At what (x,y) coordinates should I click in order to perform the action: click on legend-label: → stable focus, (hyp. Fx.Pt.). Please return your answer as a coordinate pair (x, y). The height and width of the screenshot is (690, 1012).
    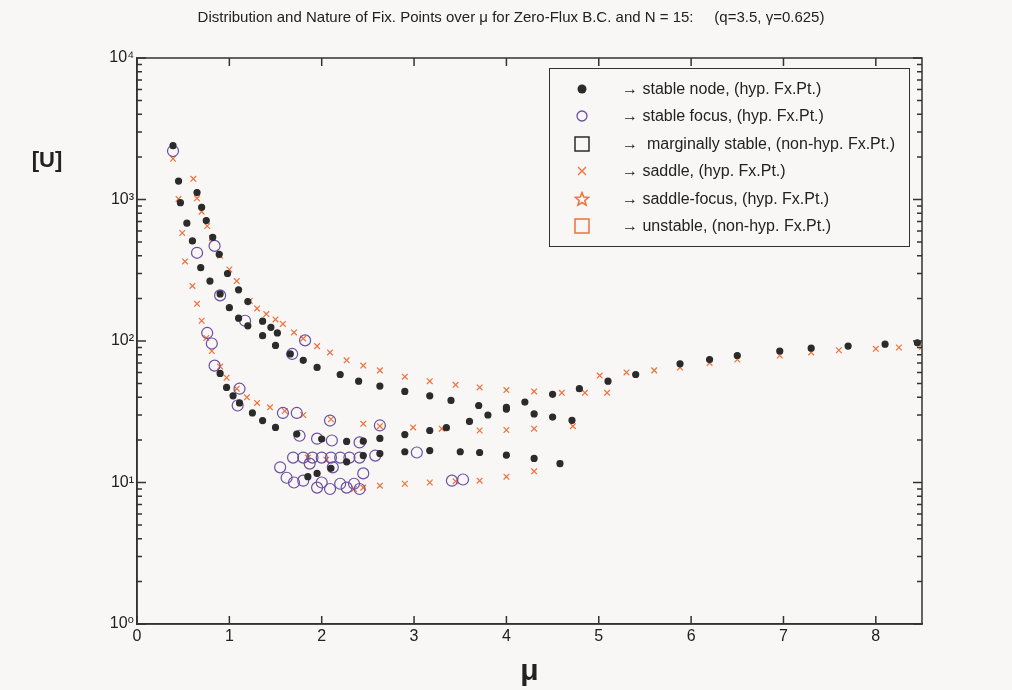
    Looking at the image, I should click on (723, 116).